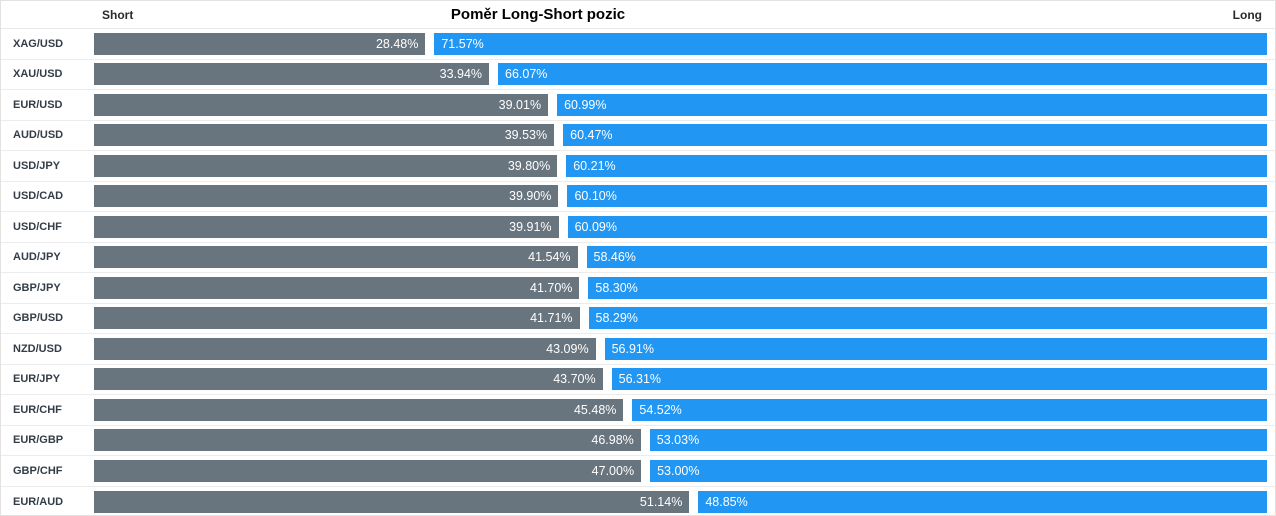 This screenshot has height=516, width=1276. I want to click on short-value-label: 41.70%, so click(551, 287).